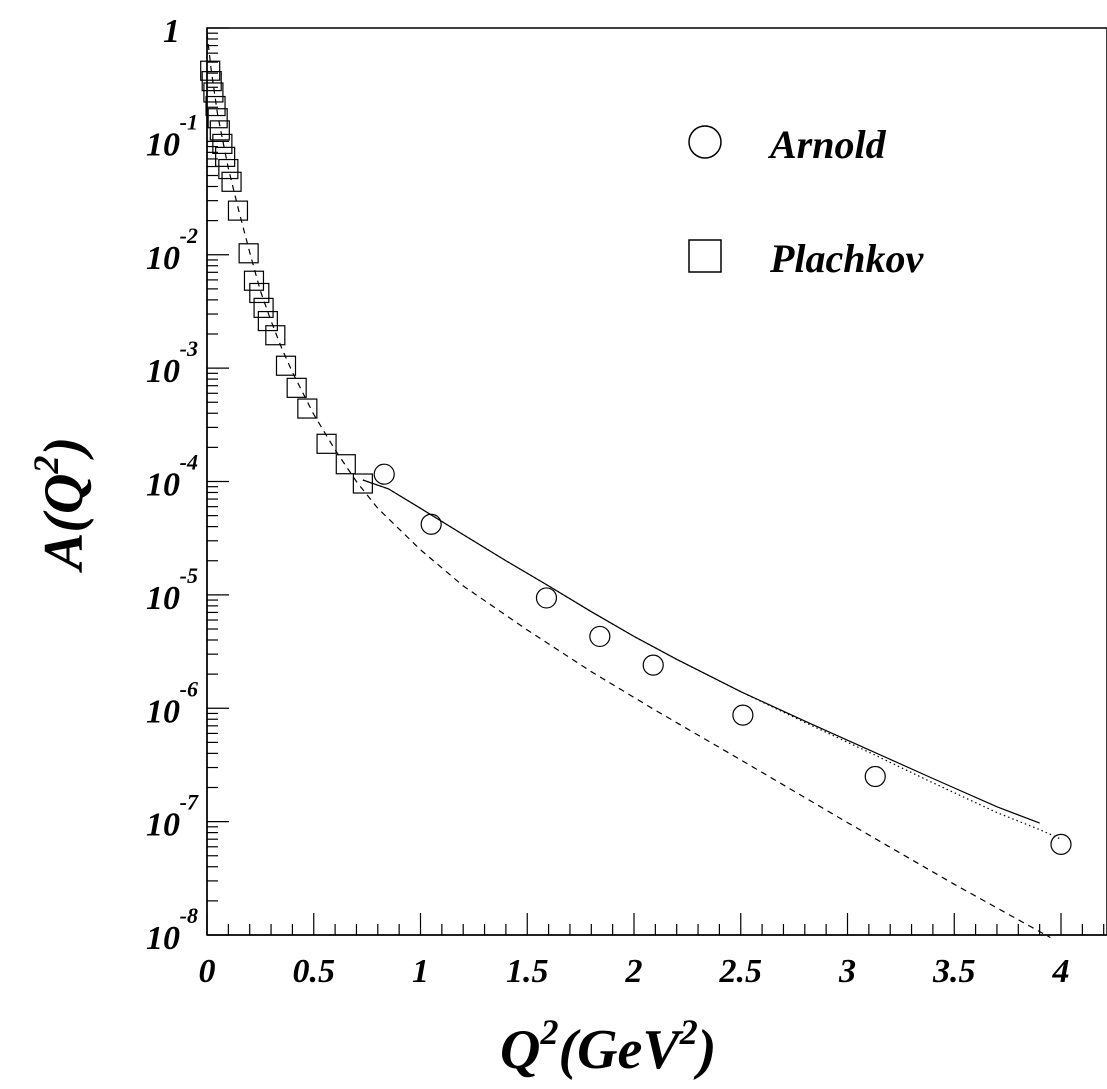  I want to click on x-tick-label: 1, so click(420, 971).